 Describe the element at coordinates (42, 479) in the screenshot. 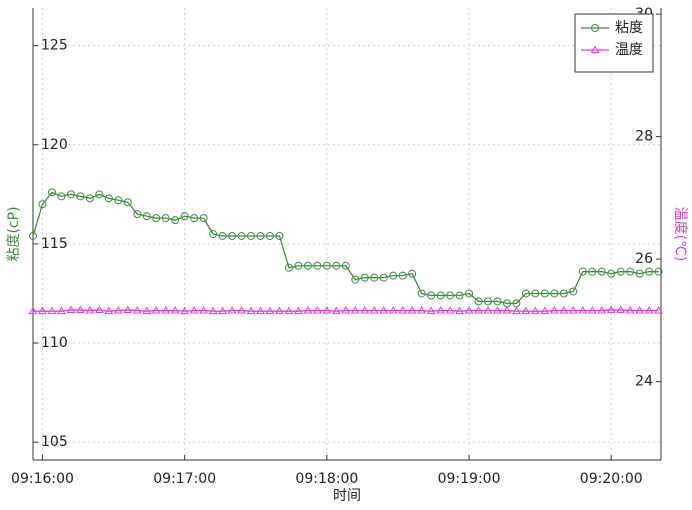

I see `x-tick-label: 09:16:00` at that location.